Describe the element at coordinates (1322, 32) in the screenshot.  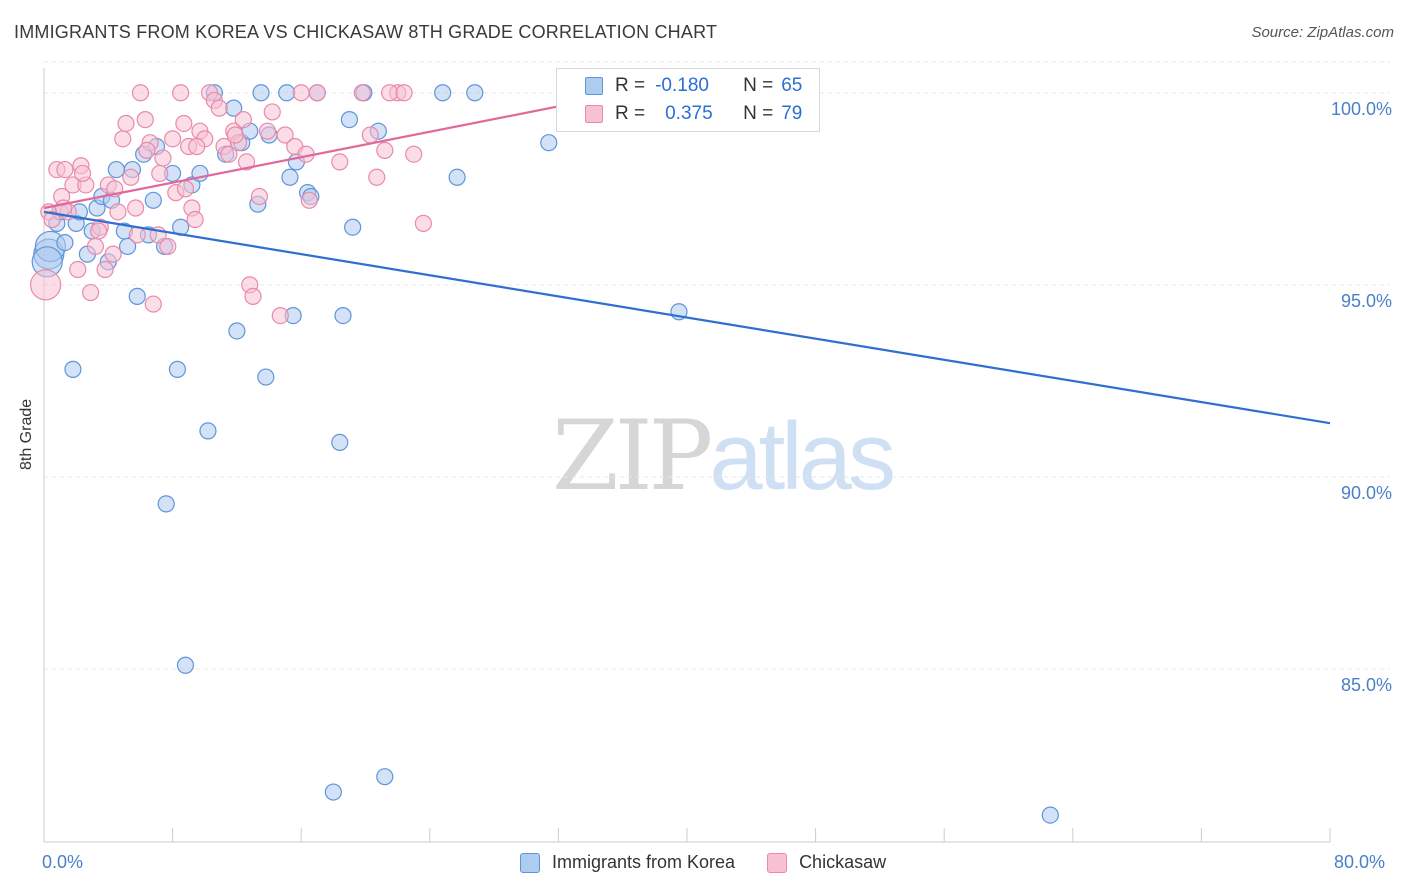
I see `source-label: Source: ZipAtlas.com` at that location.